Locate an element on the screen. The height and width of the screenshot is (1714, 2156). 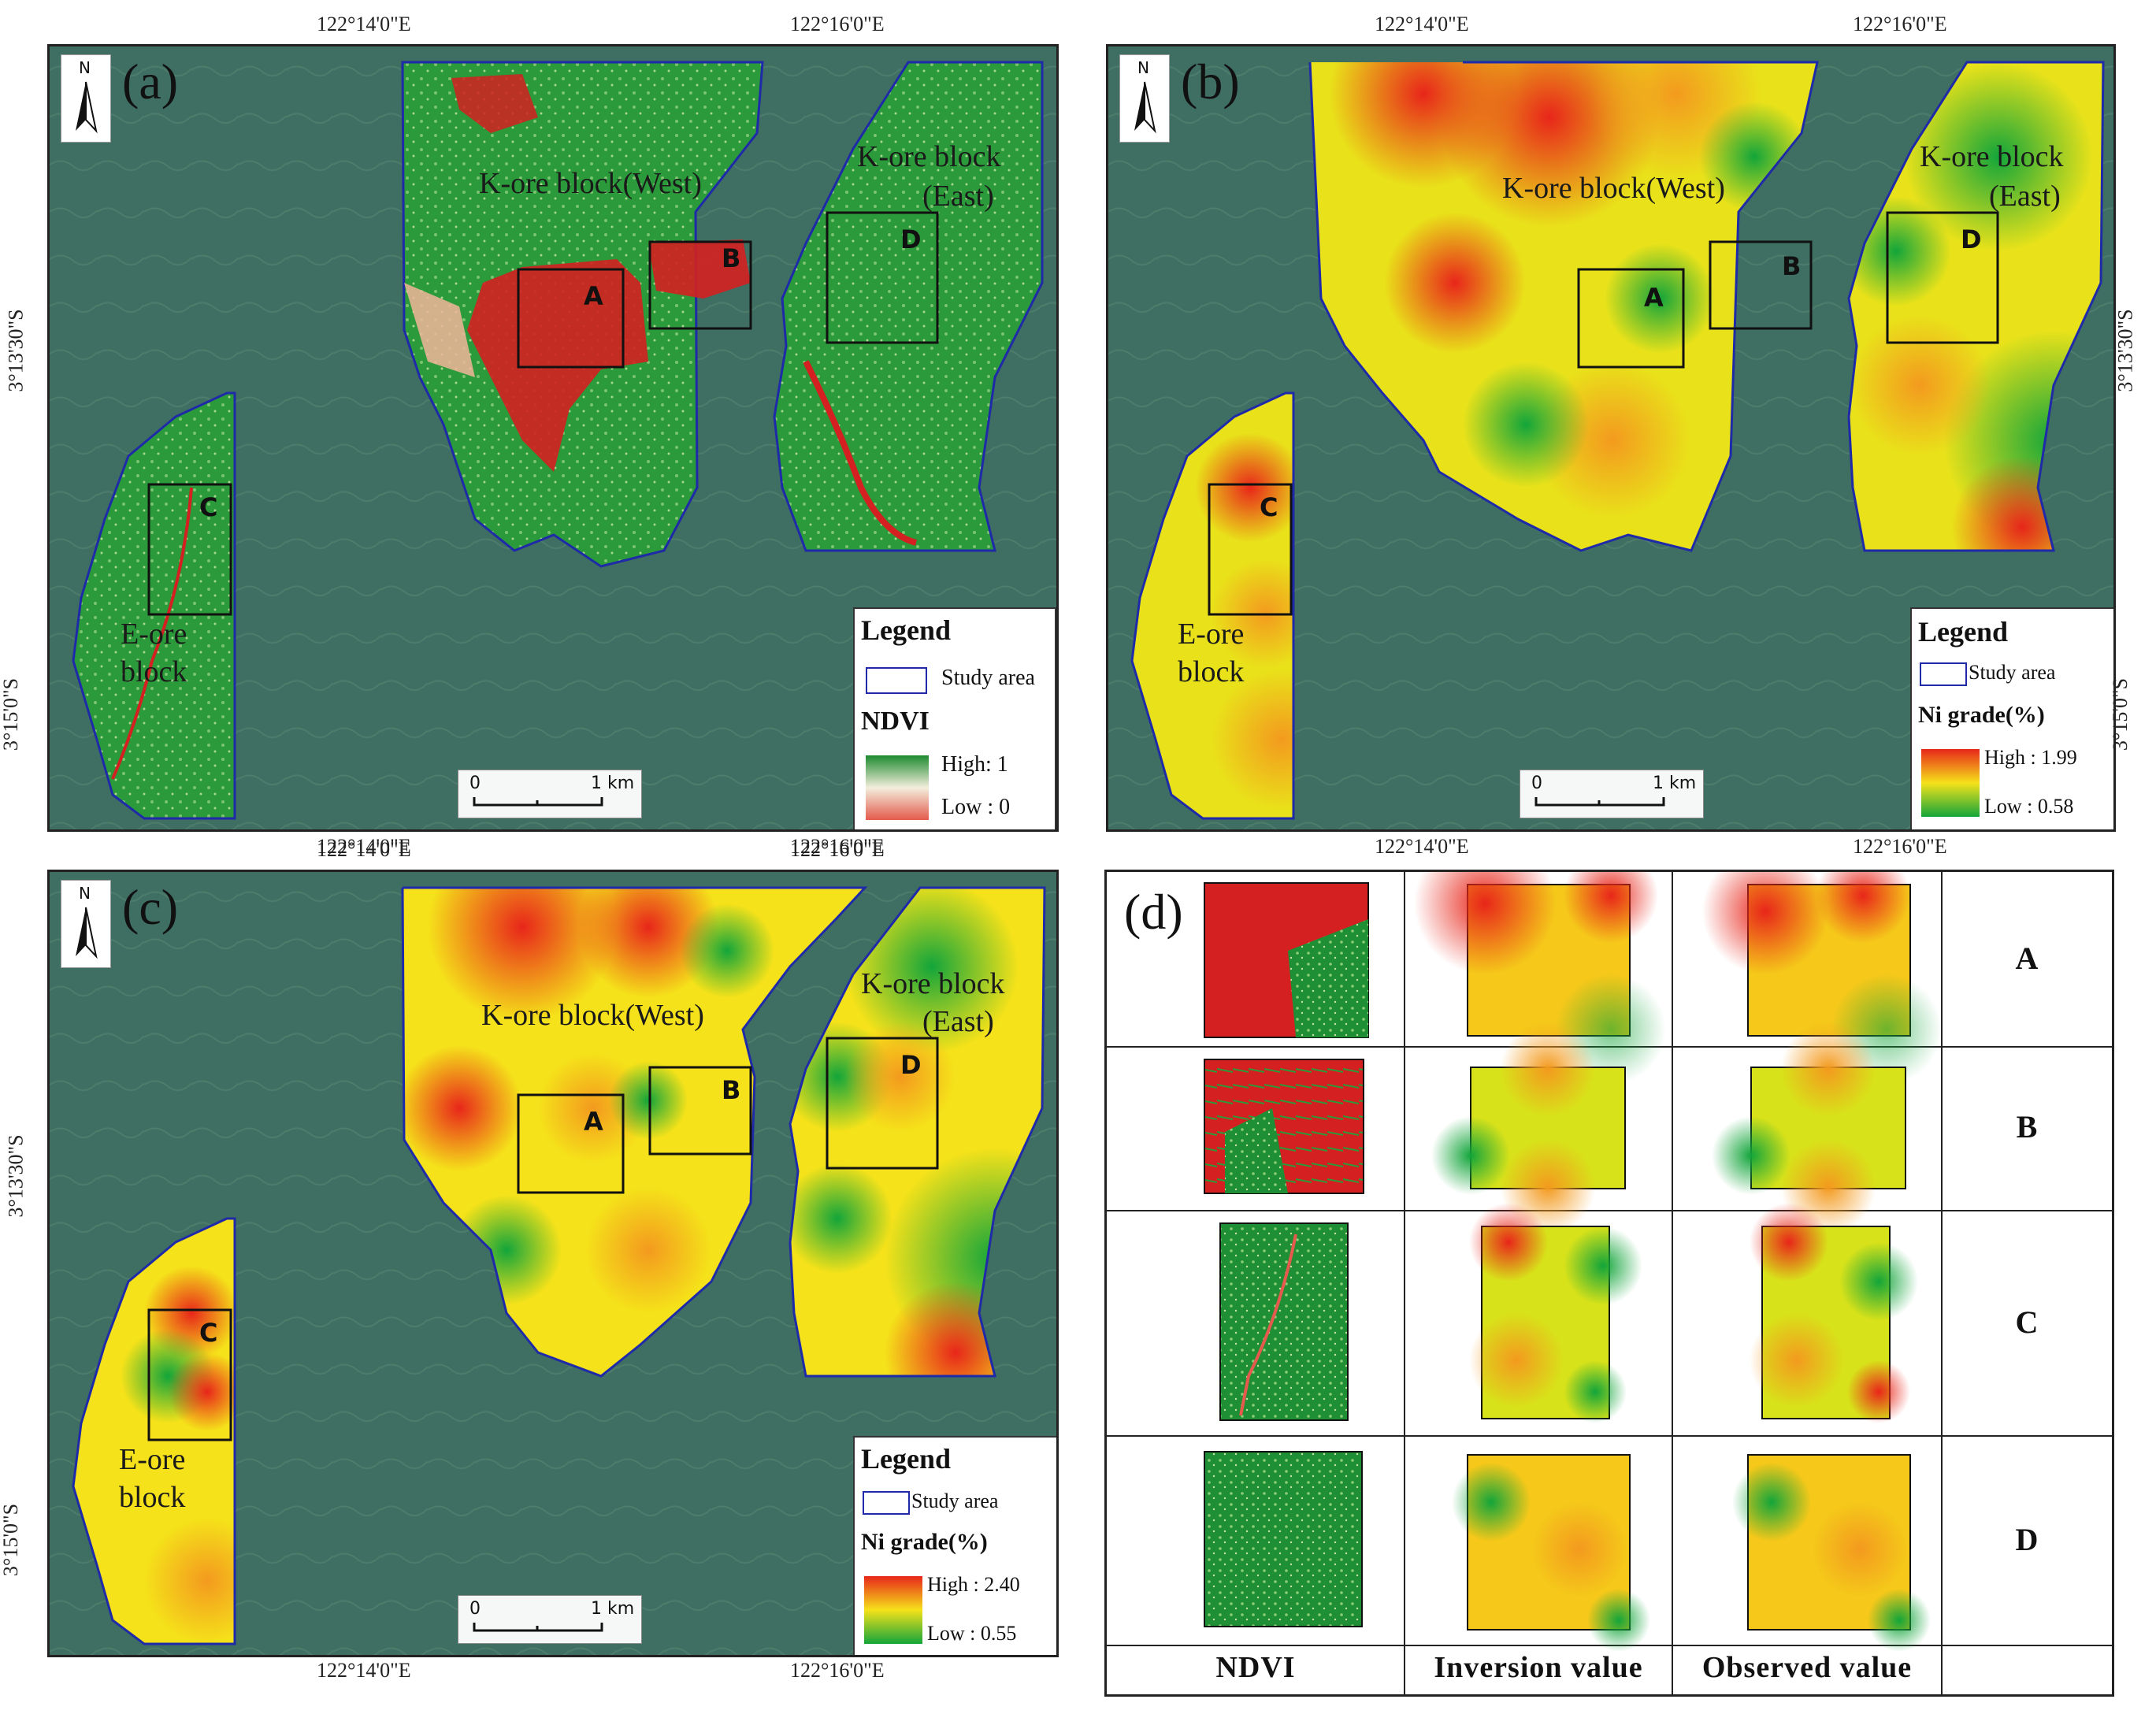
ndvi-colorbar is located at coordinates (897, 788).